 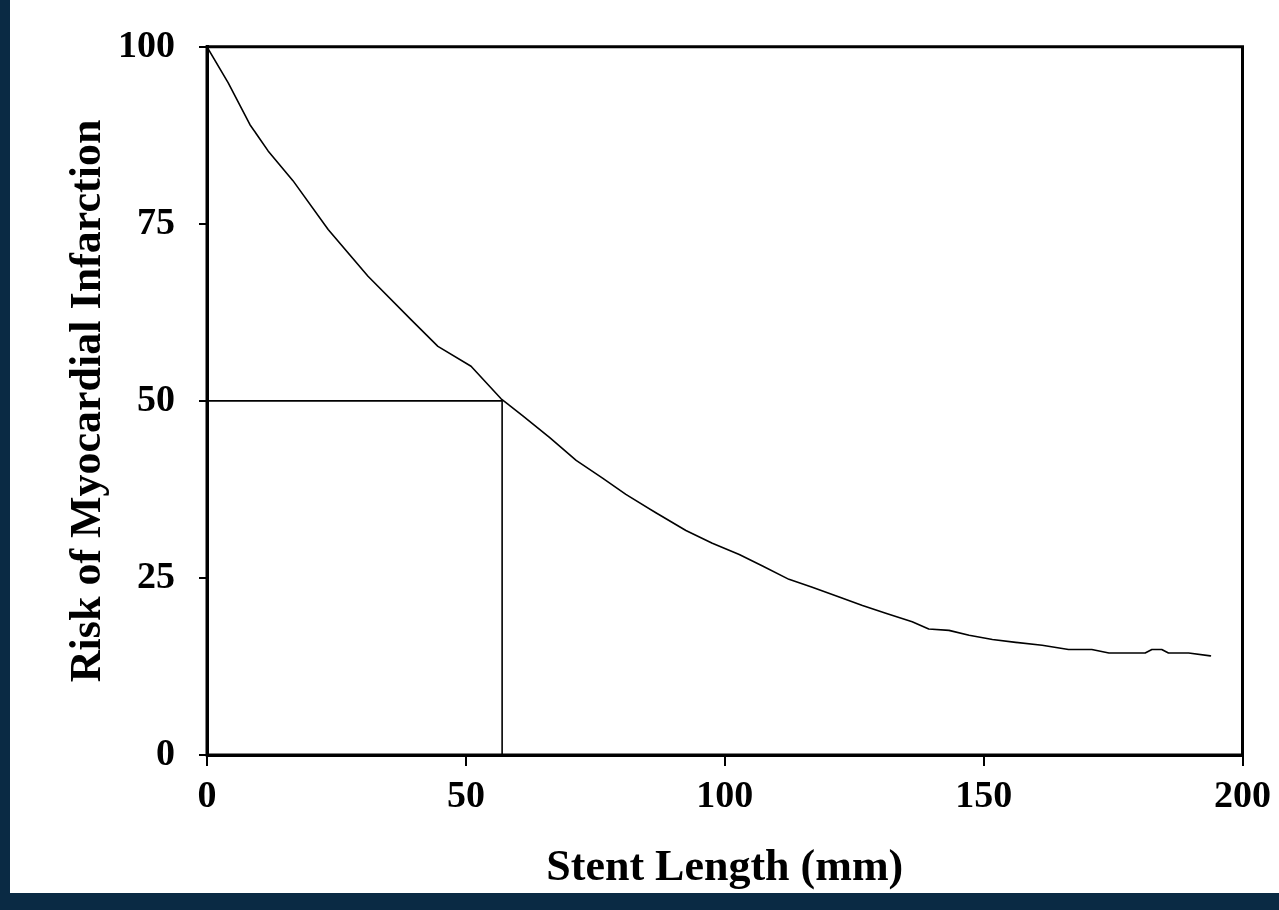 I want to click on x-tick-label: 200, so click(x=1242, y=793).